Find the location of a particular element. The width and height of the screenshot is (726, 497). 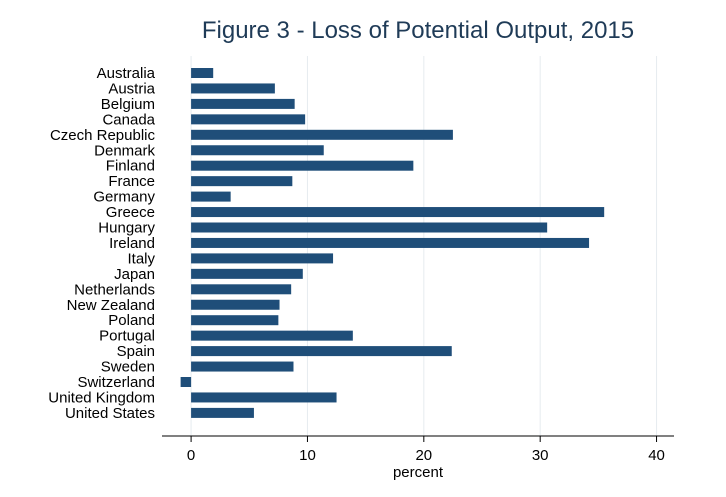

category-label: Hungary is located at coordinates (126, 228).